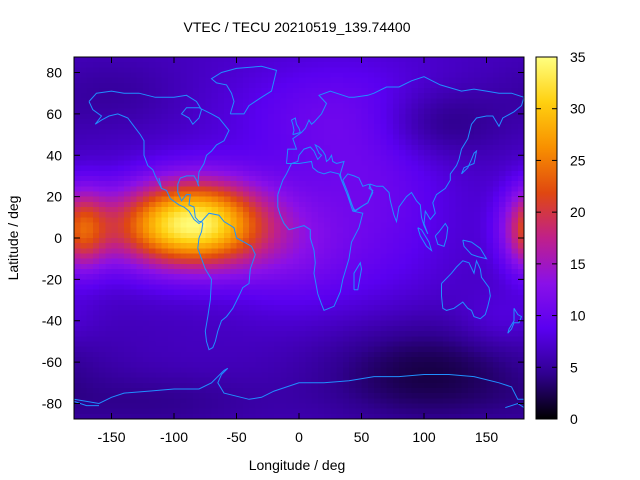 The image size is (640, 480). I want to click on x-tick-label: -150, so click(111, 437).